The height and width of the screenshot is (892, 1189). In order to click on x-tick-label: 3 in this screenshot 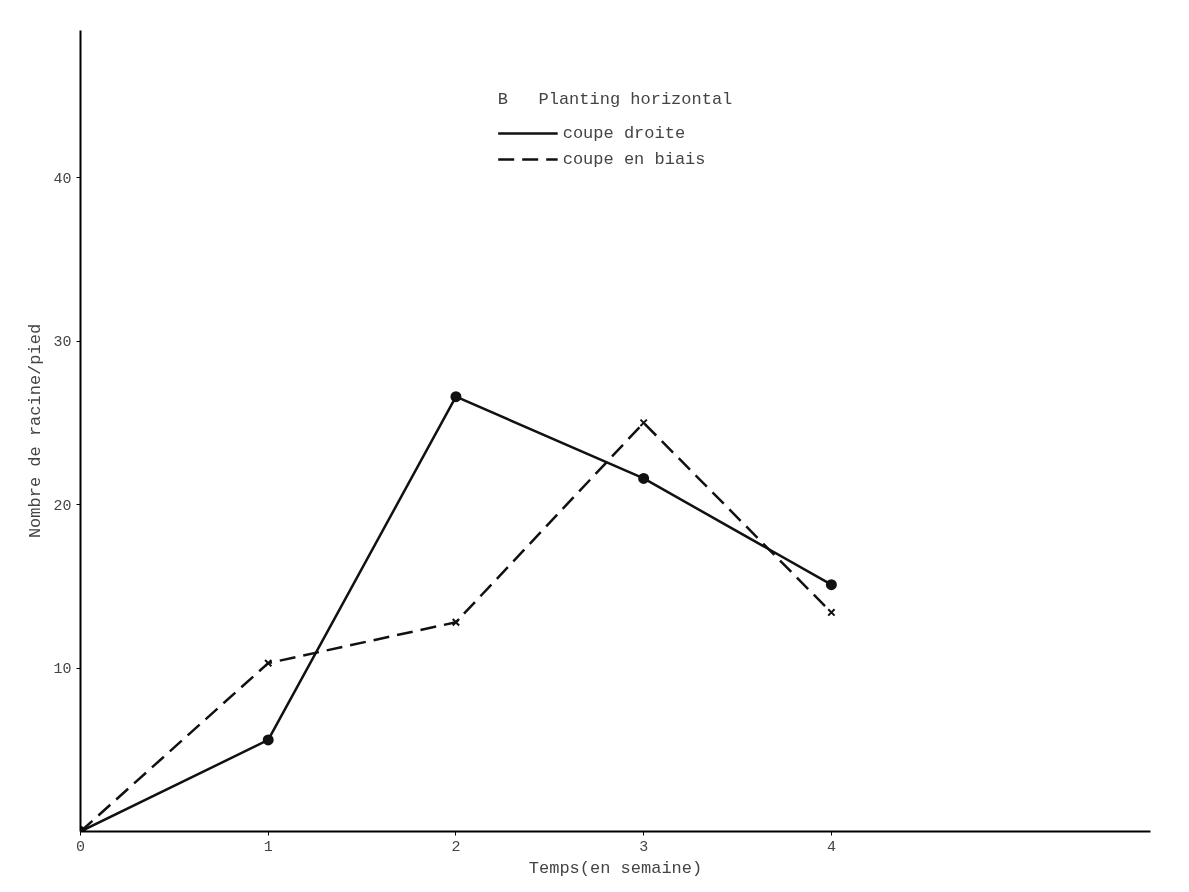, I will do `click(644, 847)`.